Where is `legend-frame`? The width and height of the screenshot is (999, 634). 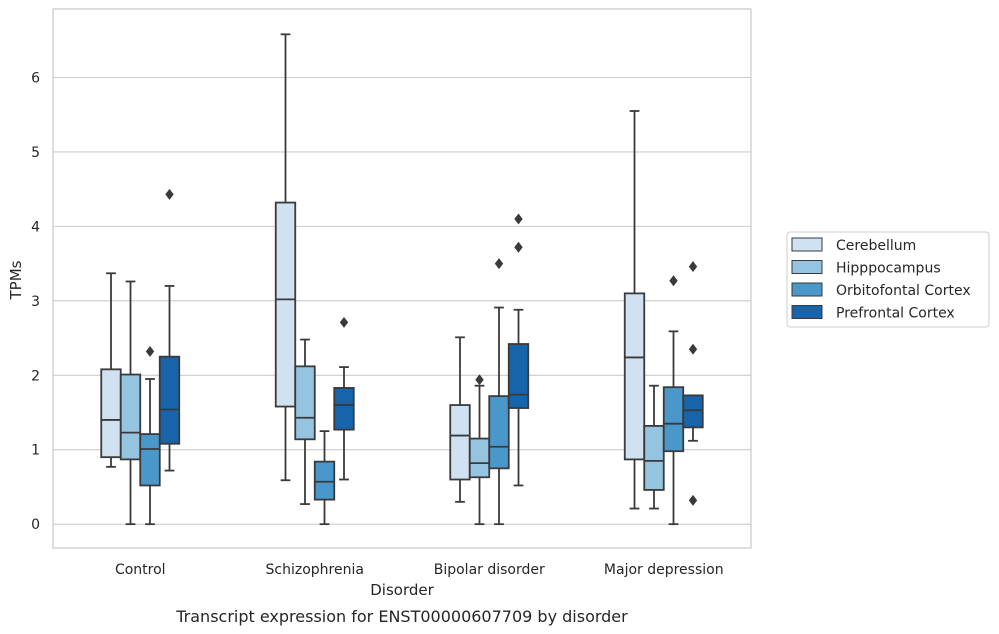 legend-frame is located at coordinates (888, 279).